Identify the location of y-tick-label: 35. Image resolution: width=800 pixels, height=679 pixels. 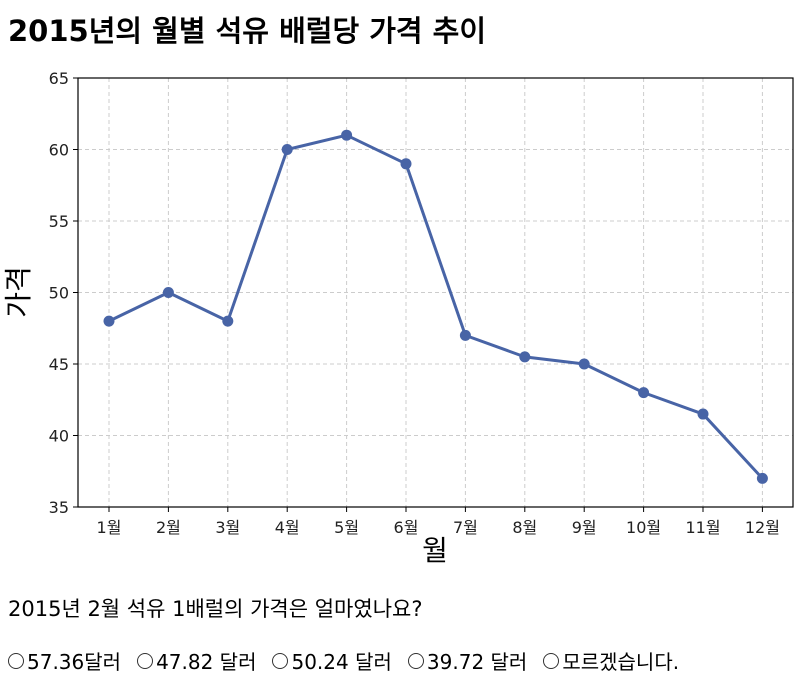
(59, 507).